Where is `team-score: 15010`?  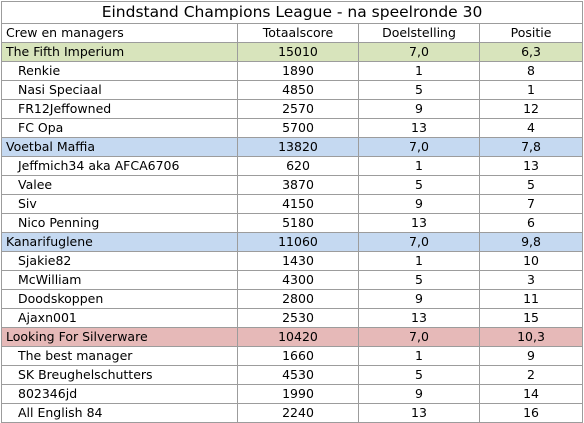 team-score: 15010 is located at coordinates (298, 52).